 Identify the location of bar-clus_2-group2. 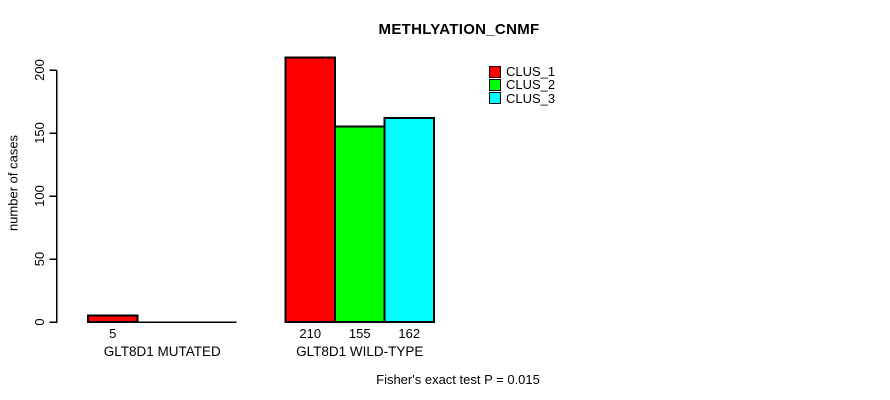
(360, 224).